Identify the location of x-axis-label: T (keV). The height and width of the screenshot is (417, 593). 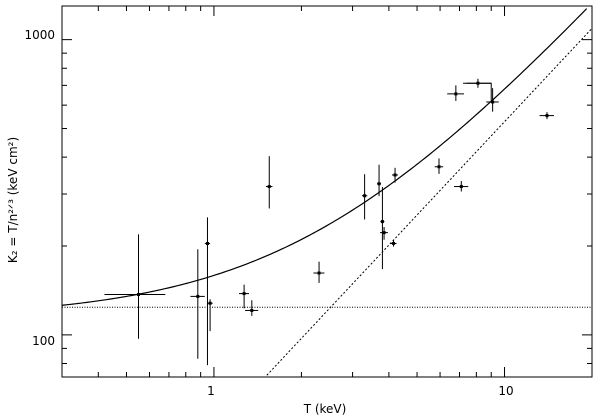
(325, 409).